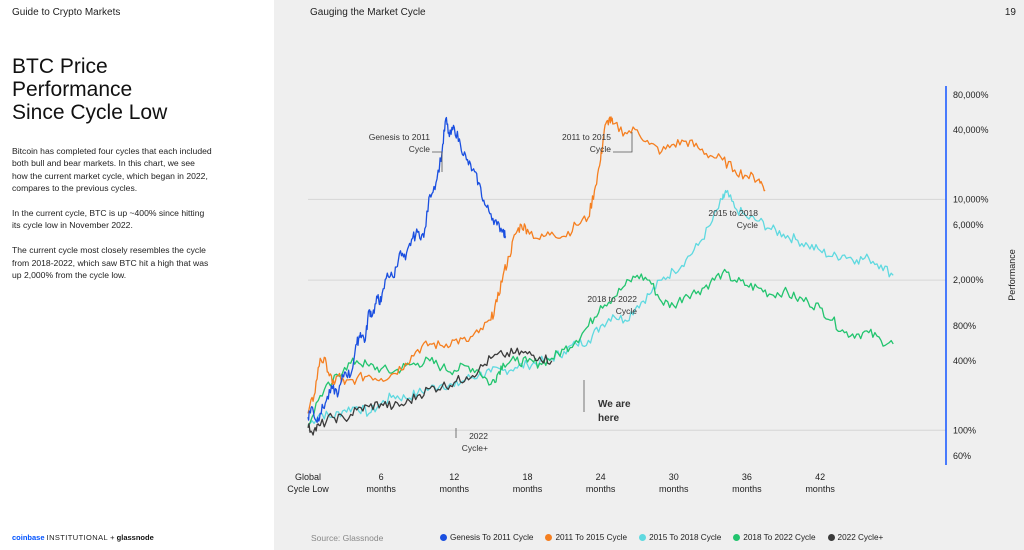 The height and width of the screenshot is (550, 1024). I want to click on annotation-label: Cycle+, so click(475, 448).